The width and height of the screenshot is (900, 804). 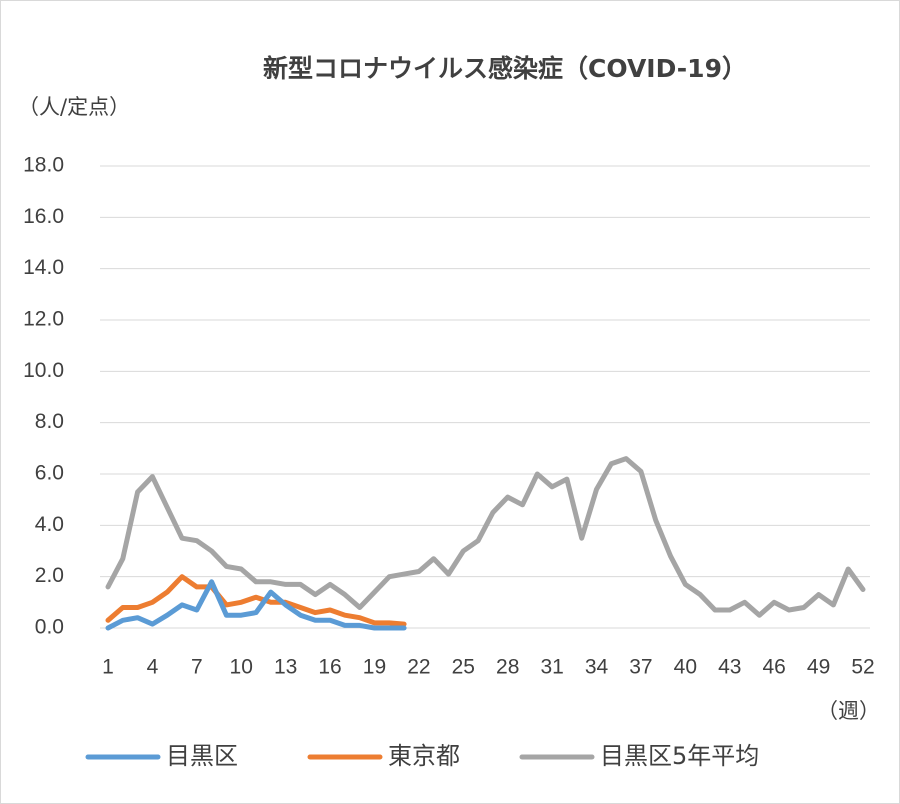 I want to click on y-tick-label: 14.0, so click(x=43, y=267).